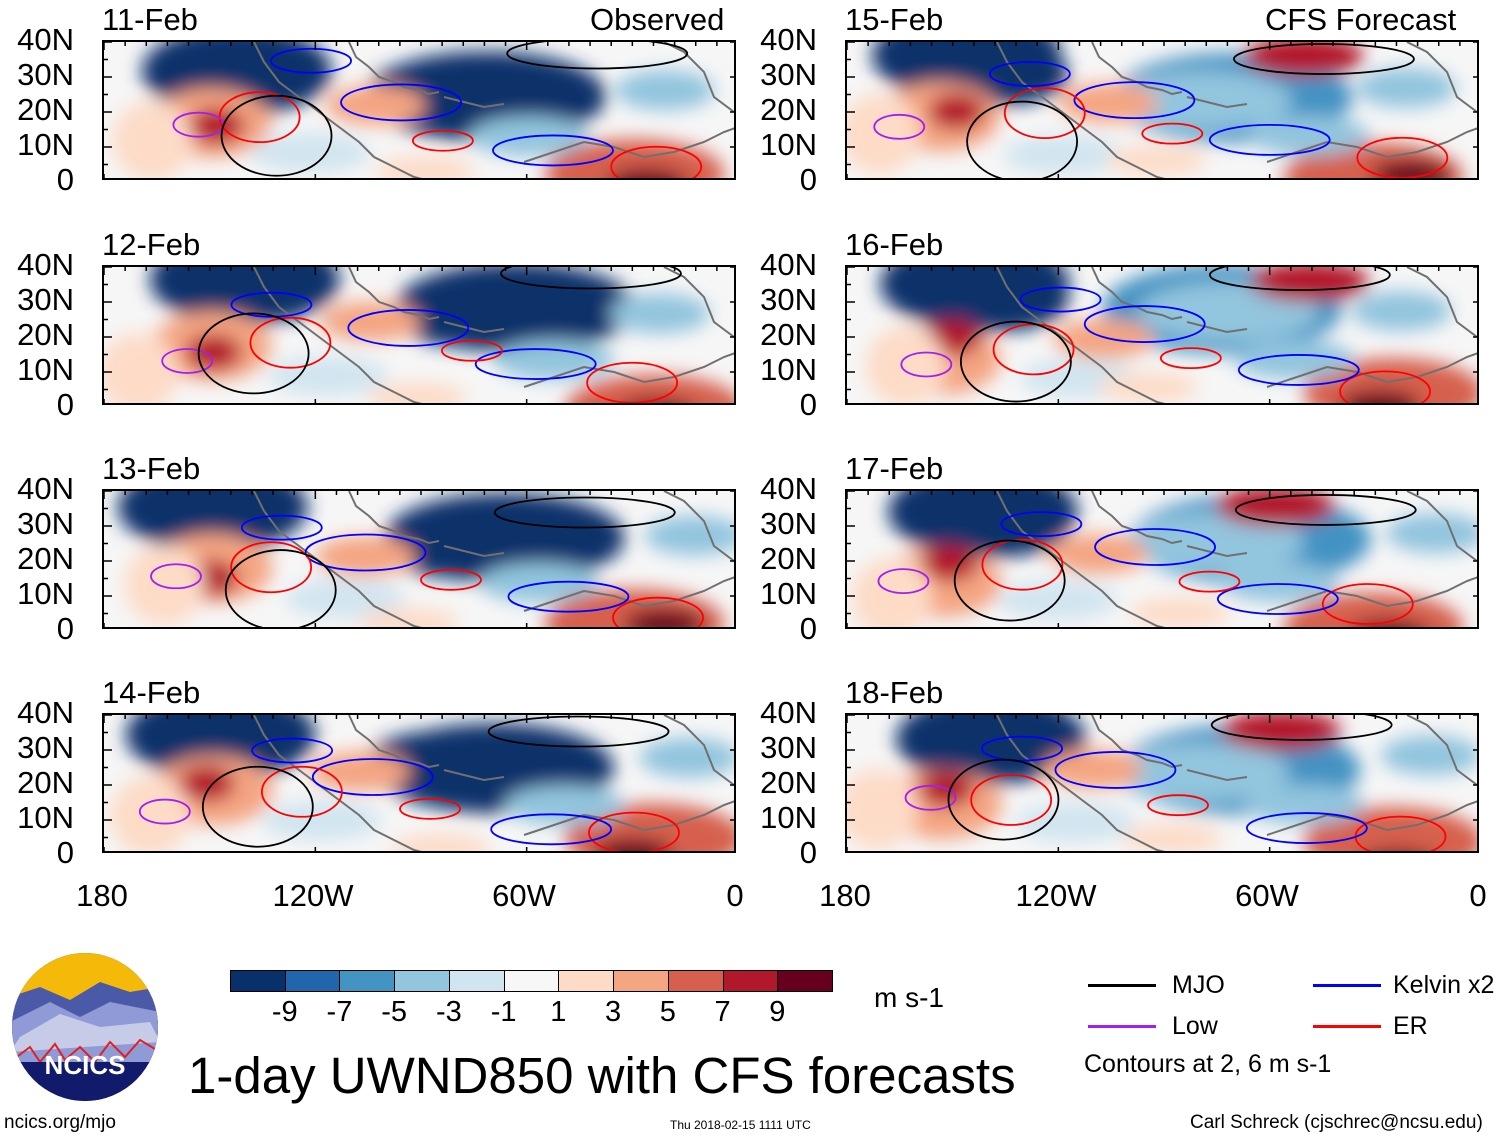 This screenshot has width=1510, height=1141. Describe the element at coordinates (613, 1012) in the screenshot. I see `colorbar-tick-label: 3` at that location.